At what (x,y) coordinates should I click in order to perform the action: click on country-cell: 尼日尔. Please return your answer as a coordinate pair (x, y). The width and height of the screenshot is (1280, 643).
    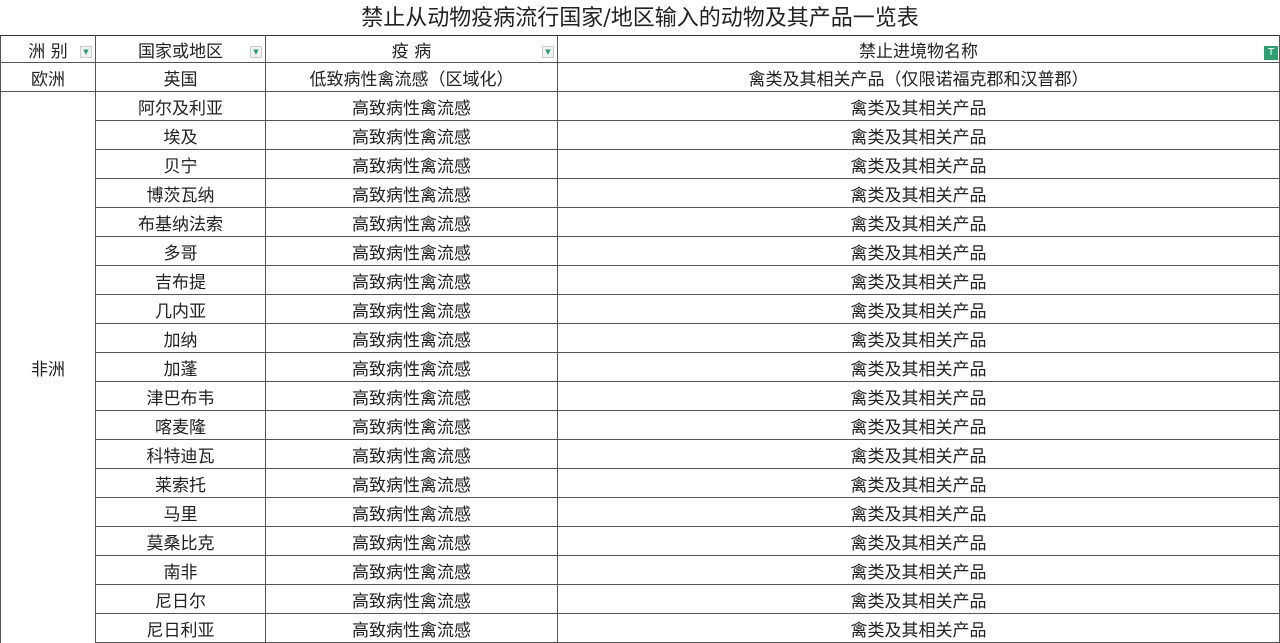
    Looking at the image, I should click on (180, 599).